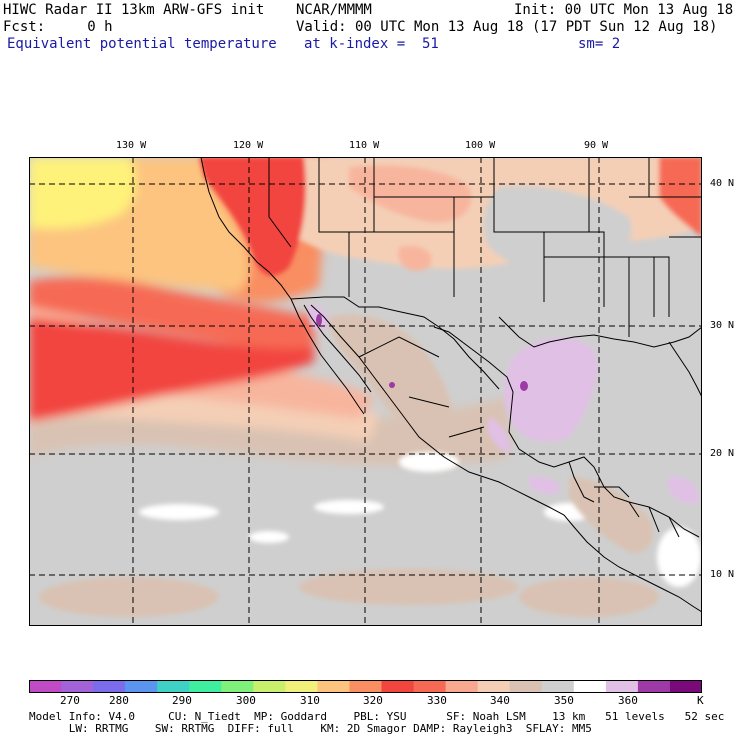 The height and width of the screenshot is (740, 740). Describe the element at coordinates (624, 10) in the screenshot. I see `init-time: Init: 00 UTC Mon 13 Aug 18` at that location.